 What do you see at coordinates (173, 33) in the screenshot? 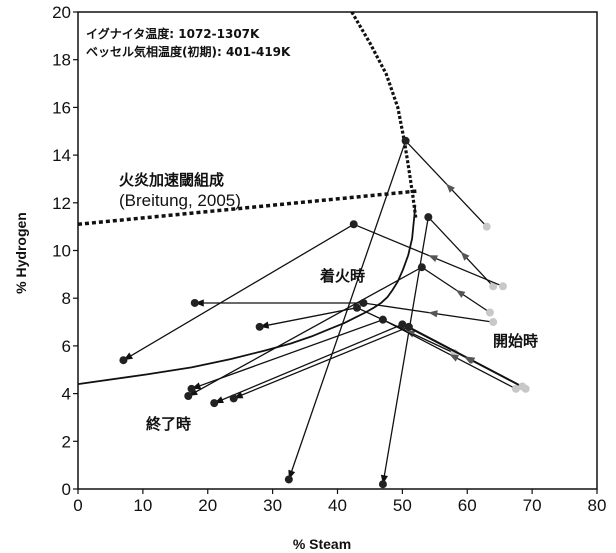
I see `igniter-temp-annotation: イグナイタ温度: 1072-1307K` at bounding box center [173, 33].